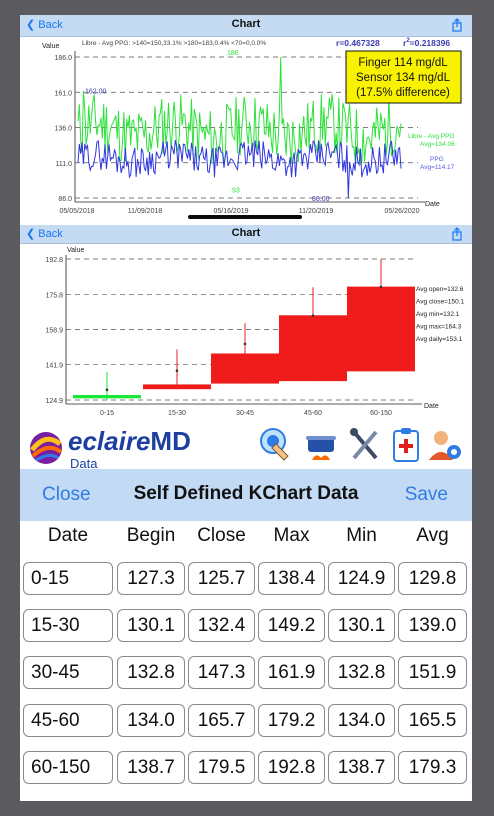  I want to click on legend-libre: Libre - Avg PPG, so click(431, 136).